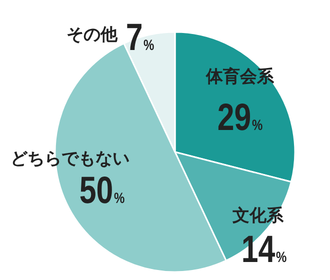 This screenshot has height=280, width=330. Describe the element at coordinates (102, 191) in the screenshot. I see `data-label: 50%` at that location.